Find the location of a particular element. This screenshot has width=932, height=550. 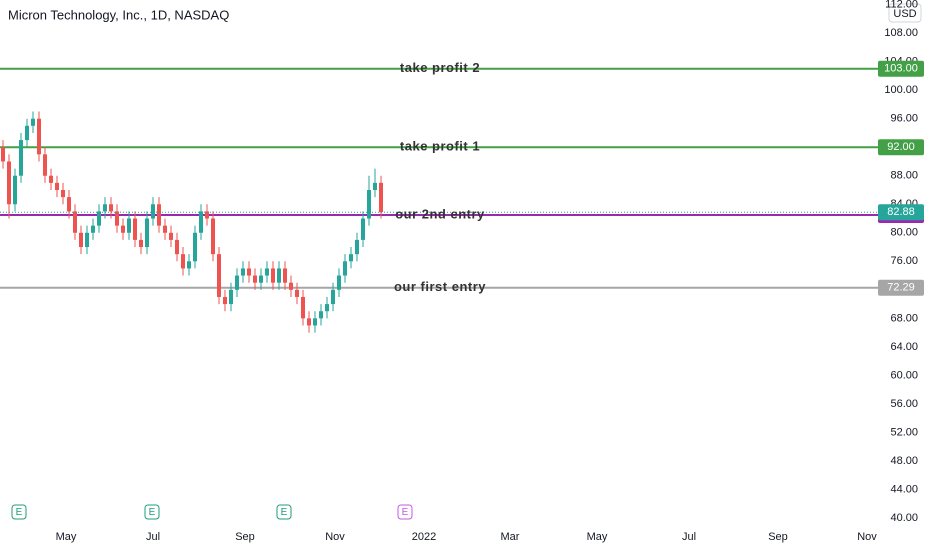

y-tick-label: 100.00 is located at coordinates (901, 90).